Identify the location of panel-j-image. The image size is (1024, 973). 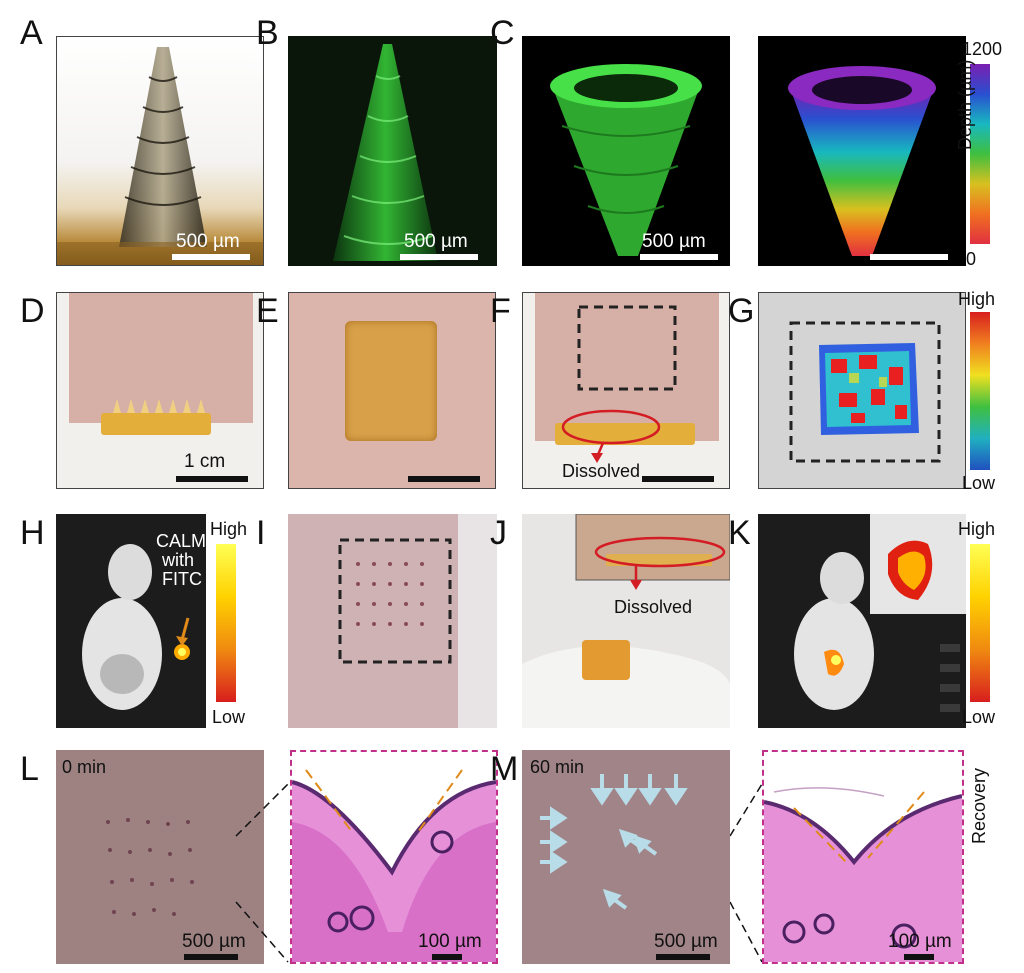
(626, 621).